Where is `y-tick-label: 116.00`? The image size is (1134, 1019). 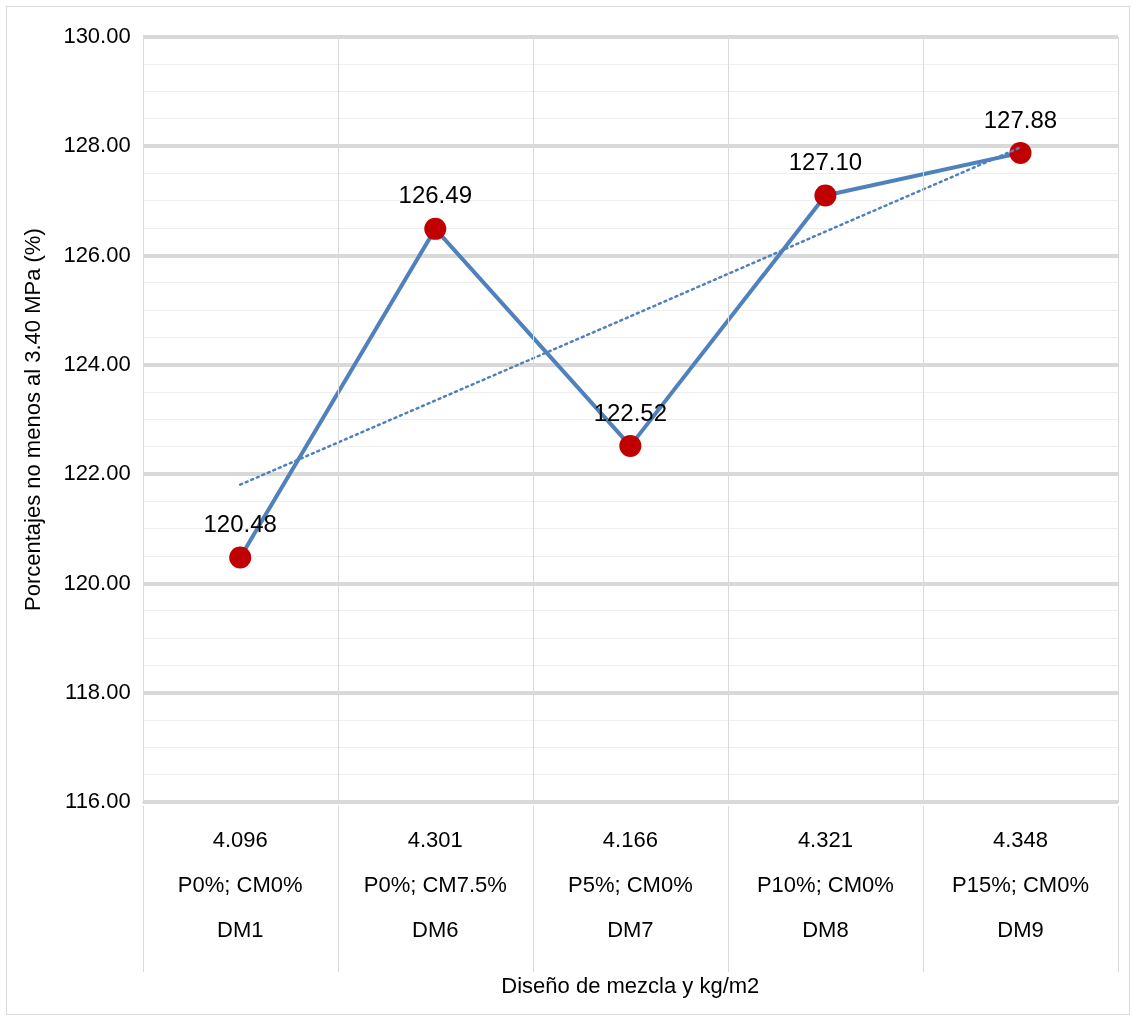
y-tick-label: 116.00 is located at coordinates (98, 801).